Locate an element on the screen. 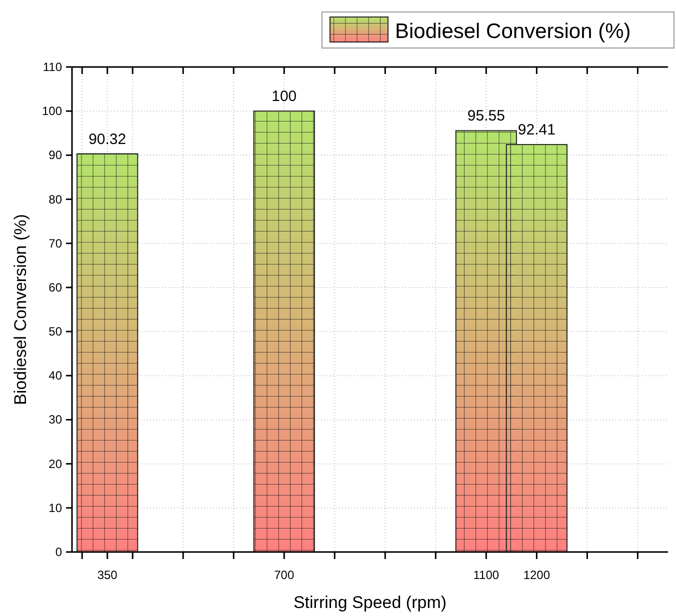 Image resolution: width=676 pixels, height=616 pixels. x-axis-title: Stirring Speed (rpm) is located at coordinates (370, 602).